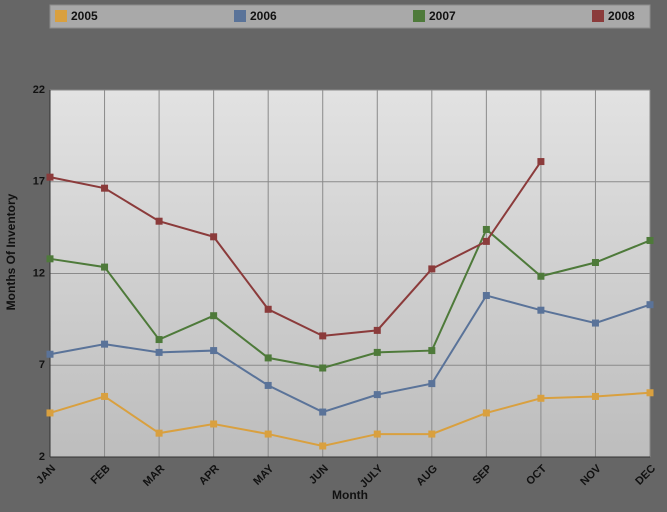 The height and width of the screenshot is (512, 667). What do you see at coordinates (39, 273) in the screenshot?
I see `y-tick-label: 12` at bounding box center [39, 273].